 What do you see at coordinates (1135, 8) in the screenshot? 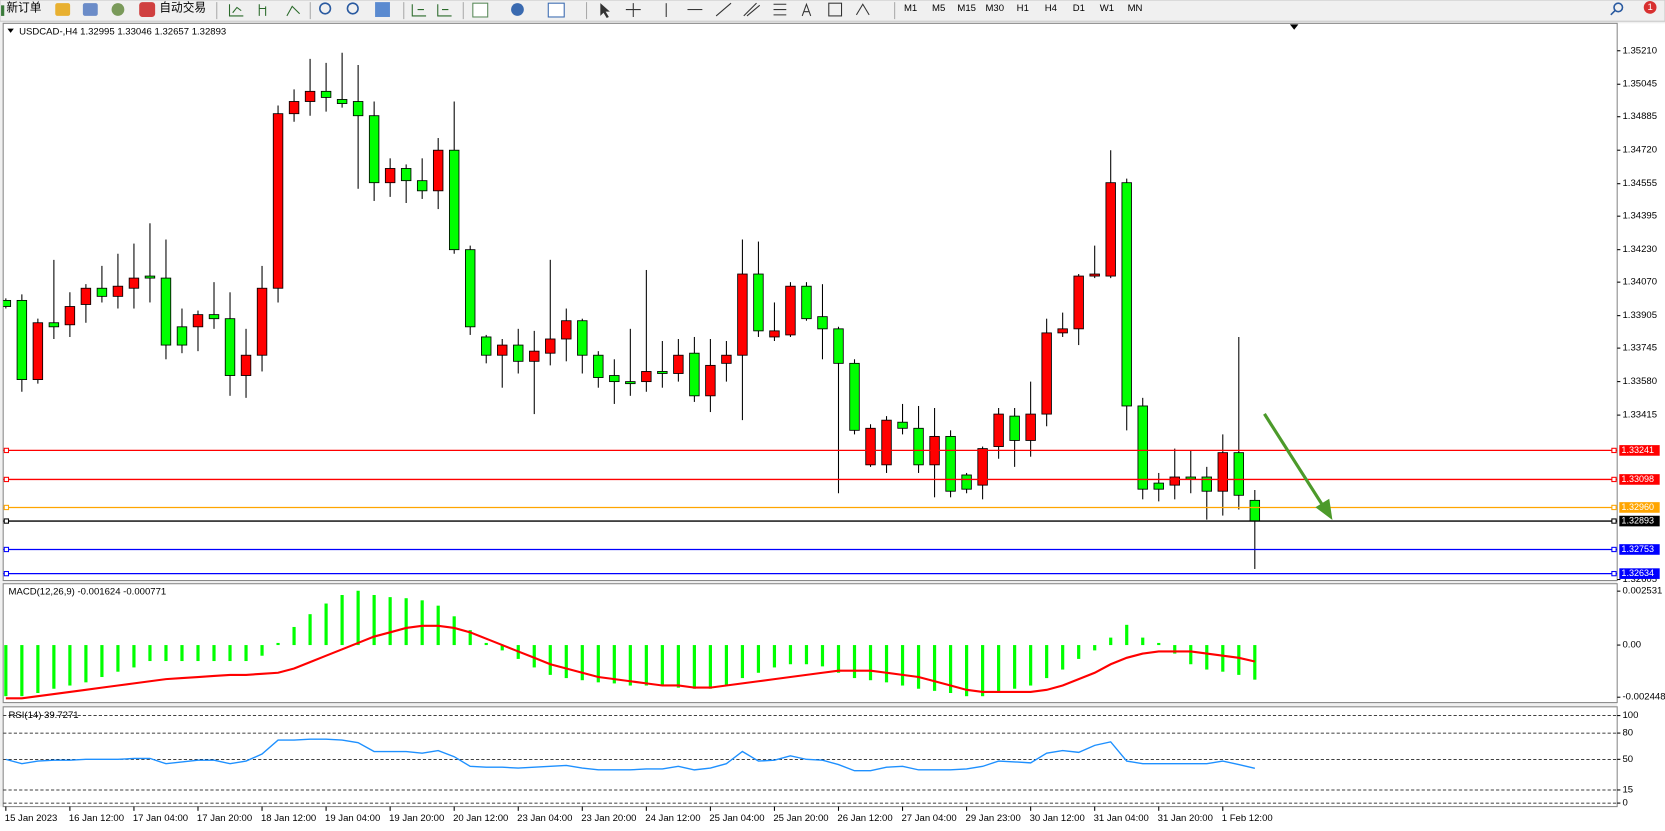
I see `timeframe-button: MN` at bounding box center [1135, 8].